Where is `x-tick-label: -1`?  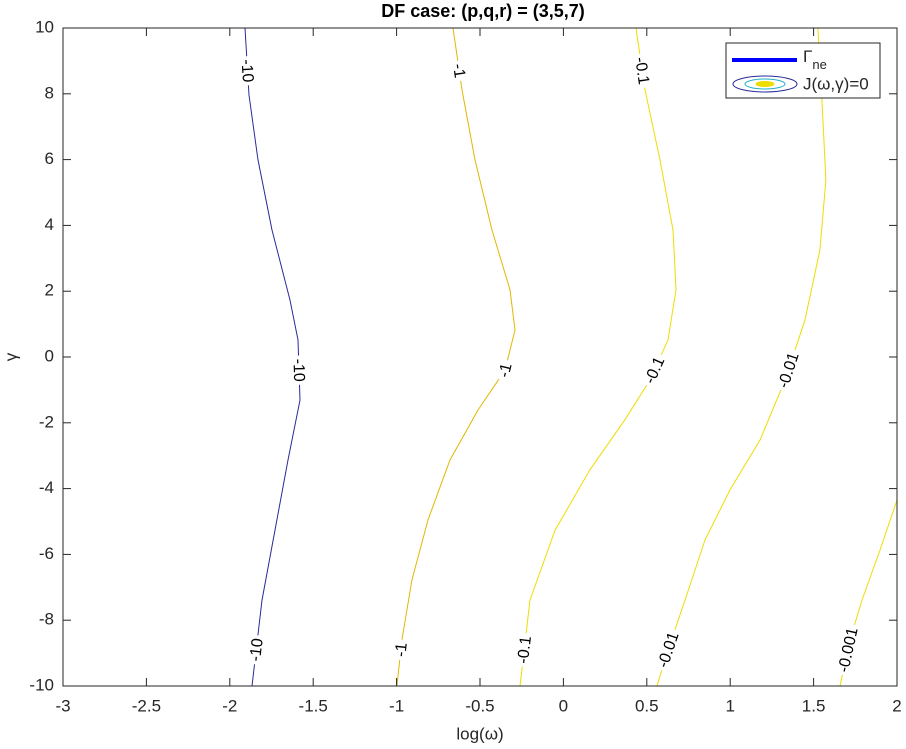
x-tick-label: -1 is located at coordinates (396, 705).